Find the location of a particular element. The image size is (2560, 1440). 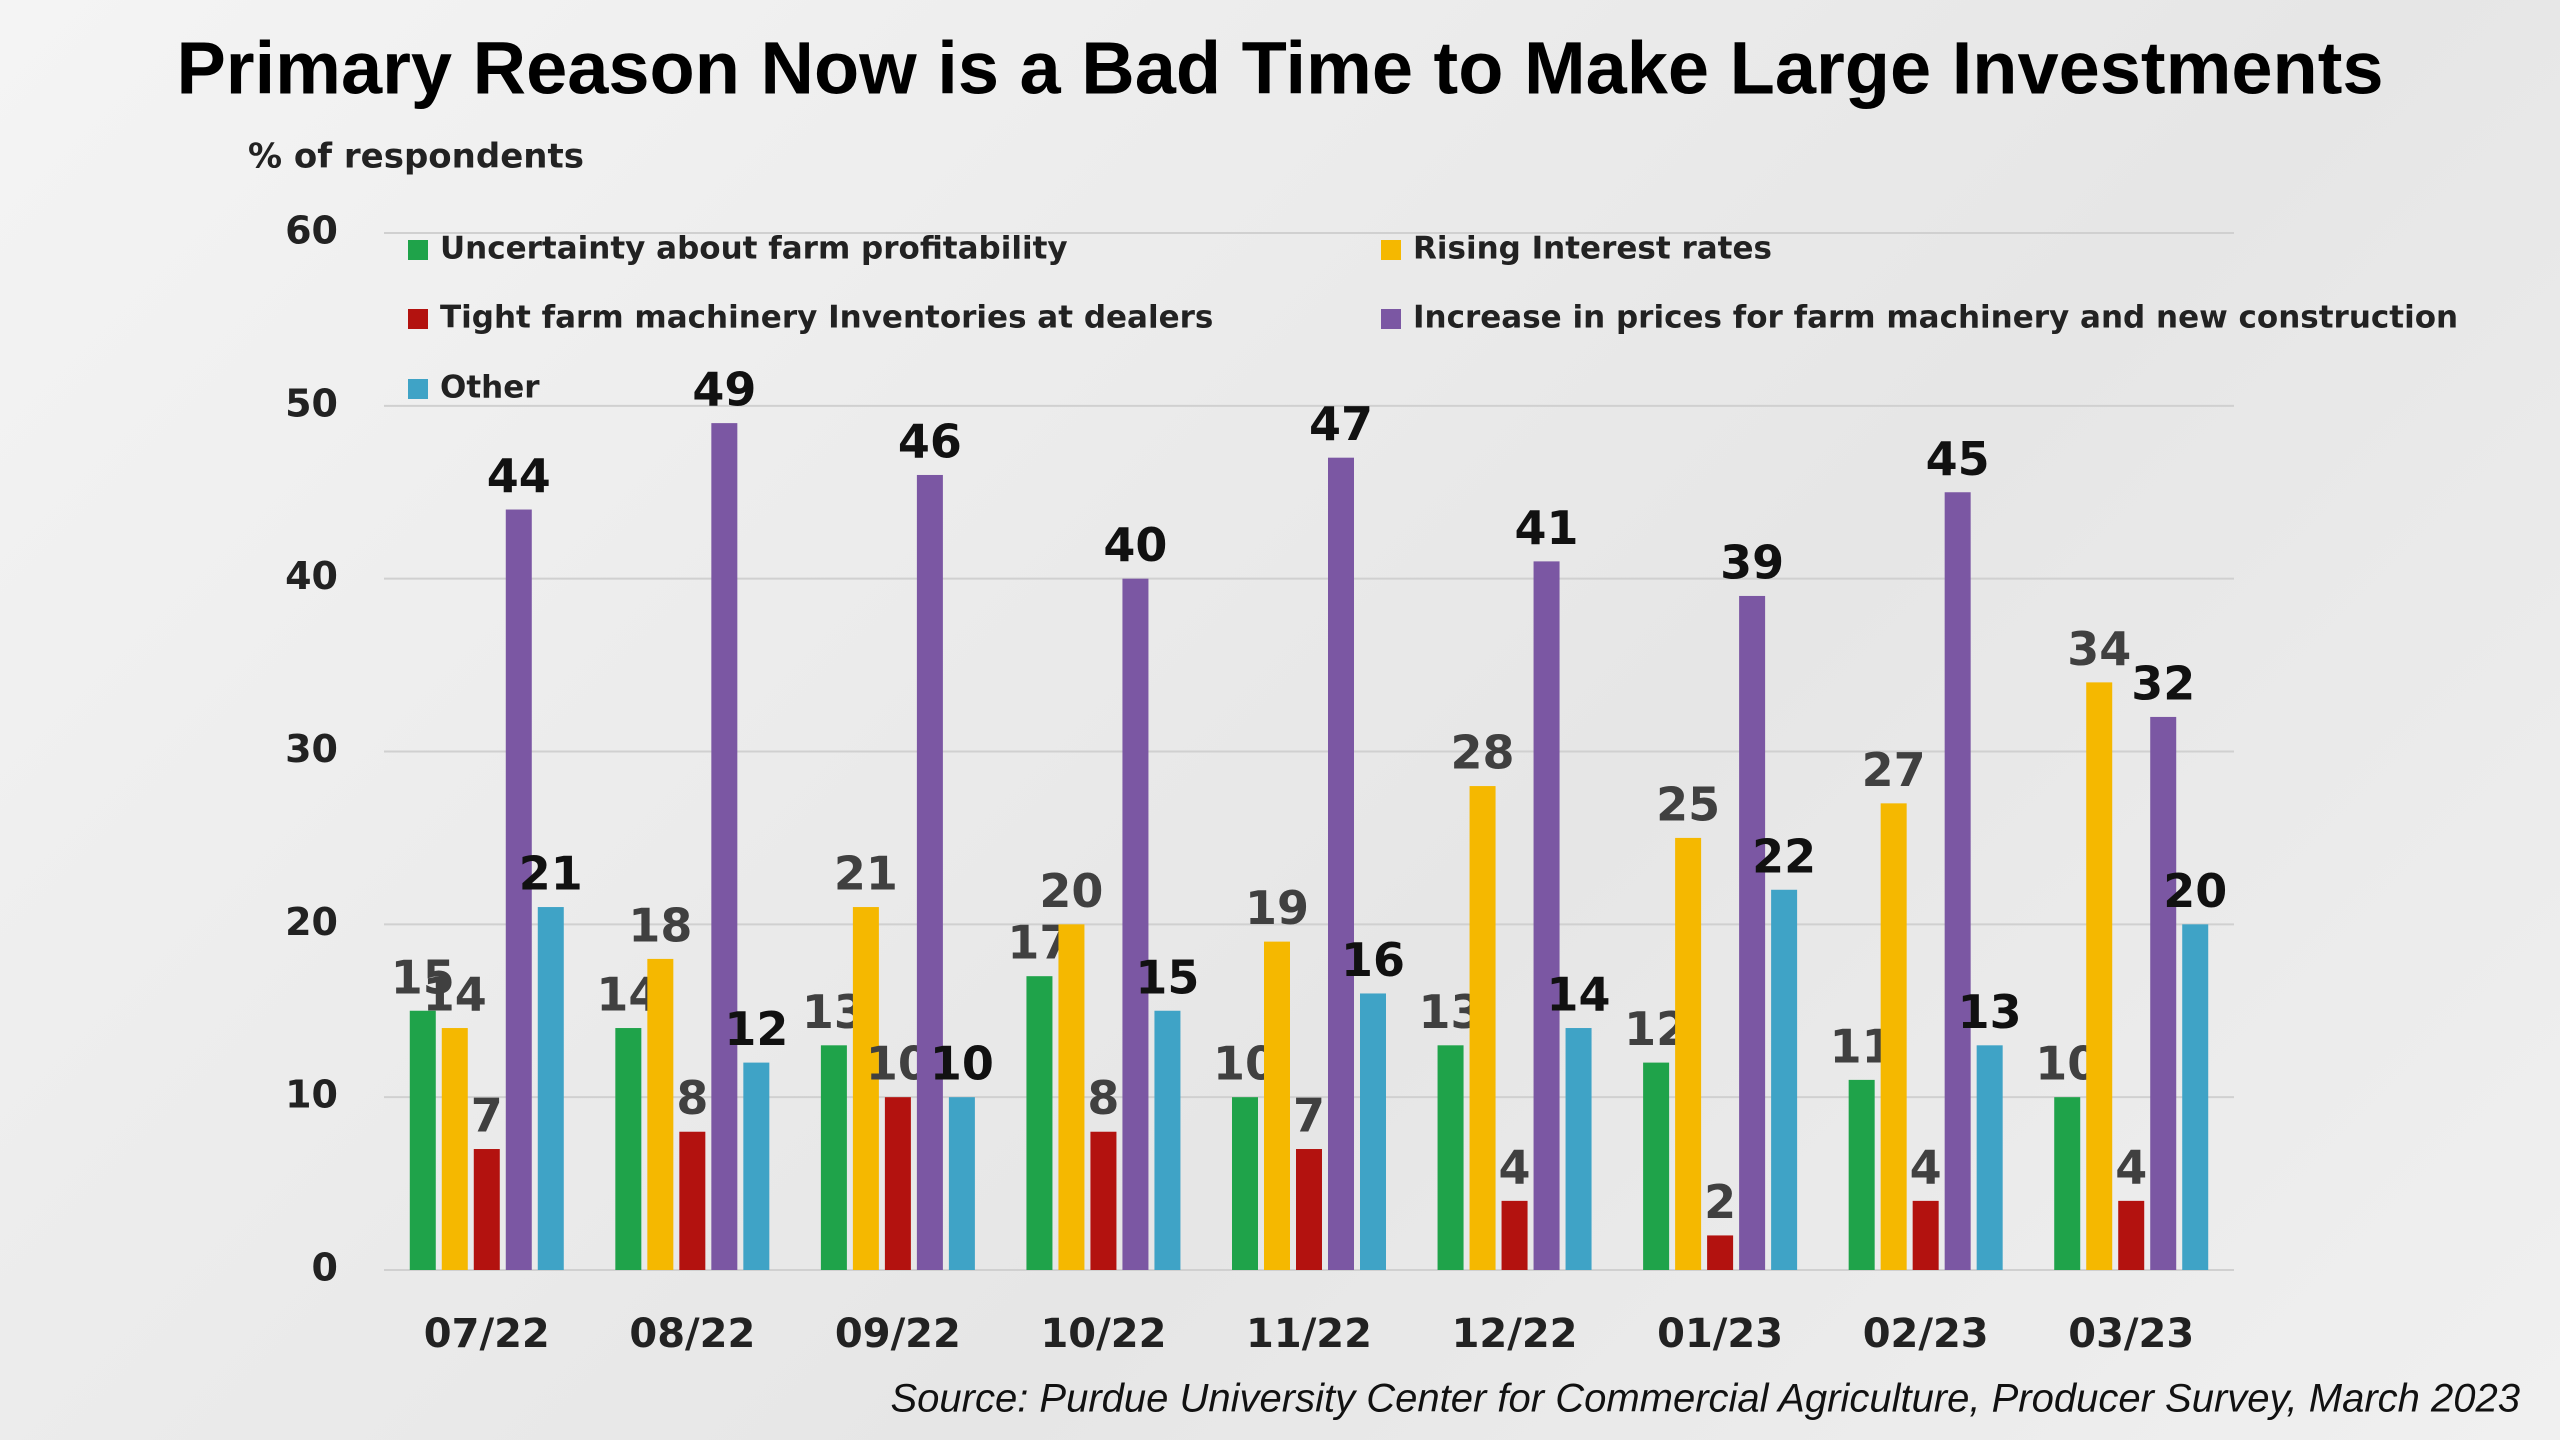

data-label: 32 is located at coordinates (2163, 683).